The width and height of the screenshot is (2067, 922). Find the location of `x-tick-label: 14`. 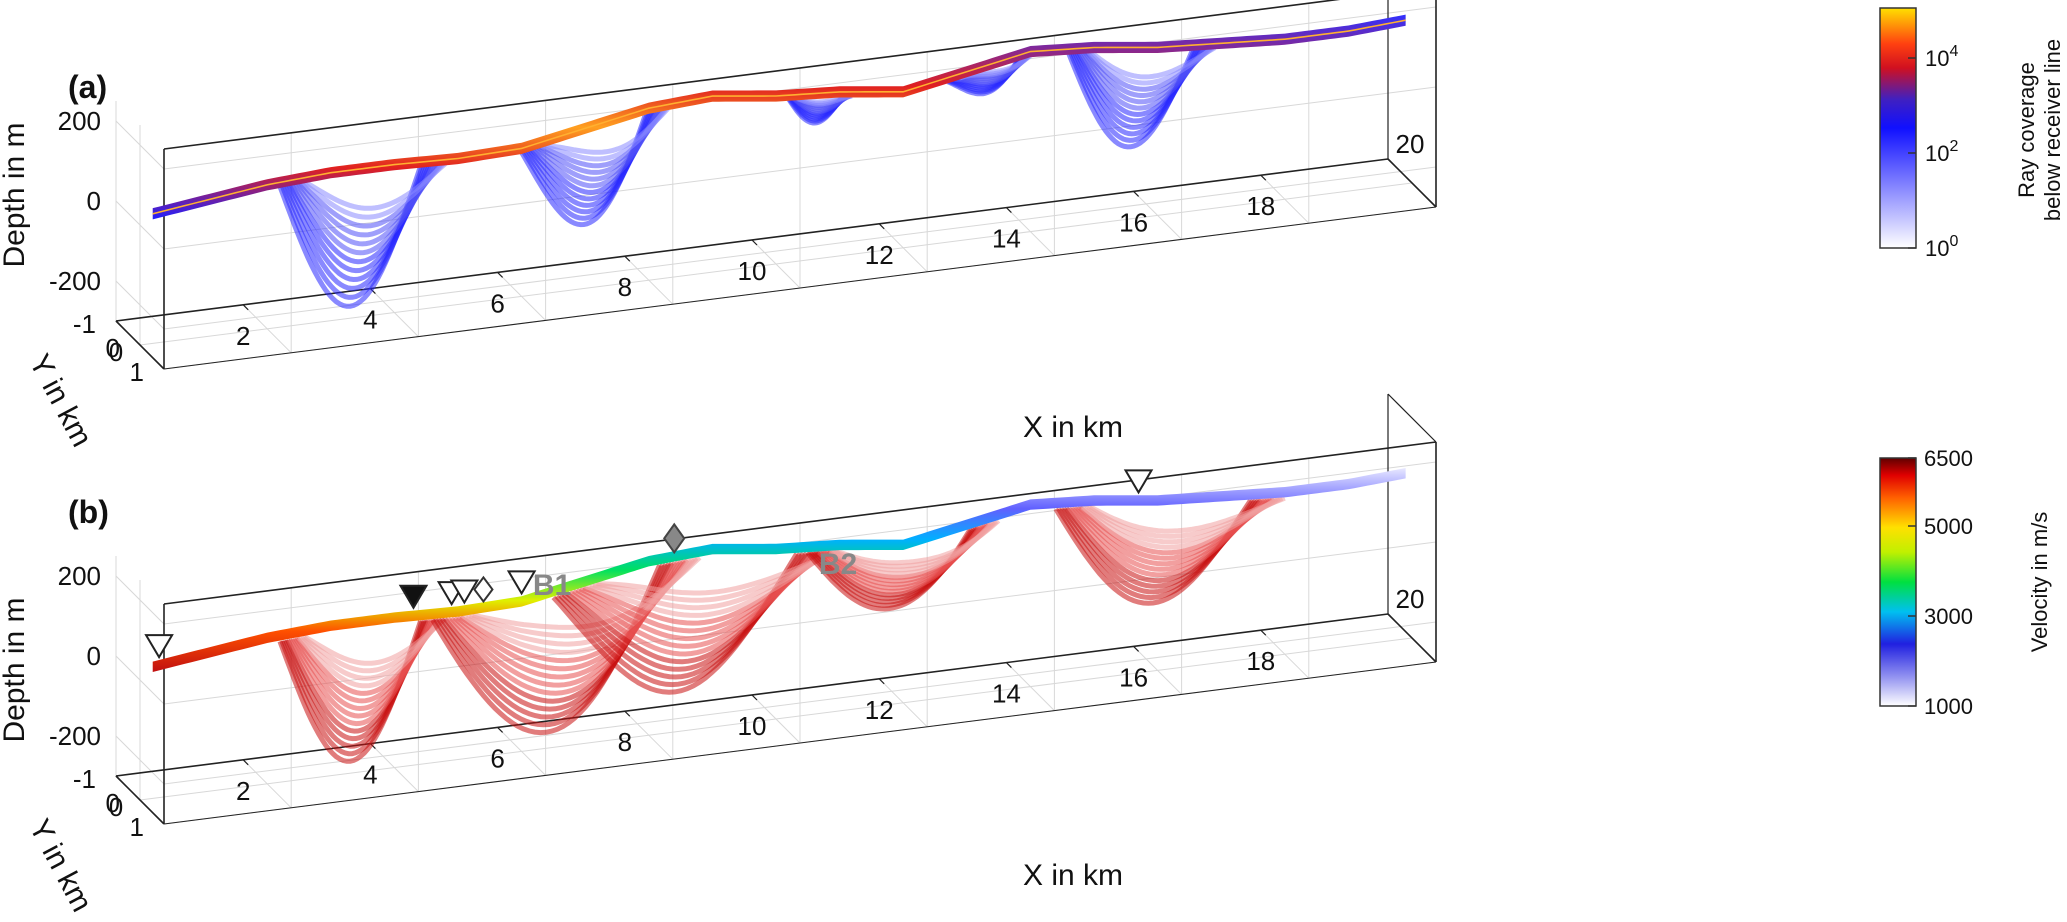

x-tick-label: 14 is located at coordinates (1006, 239).